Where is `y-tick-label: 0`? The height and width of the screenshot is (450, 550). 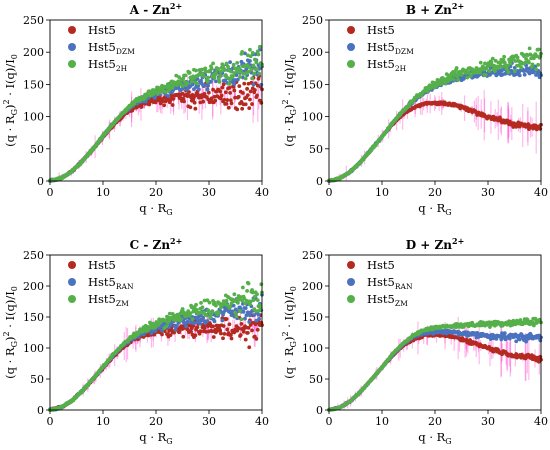 y-tick-label: 0 is located at coordinates (40, 181).